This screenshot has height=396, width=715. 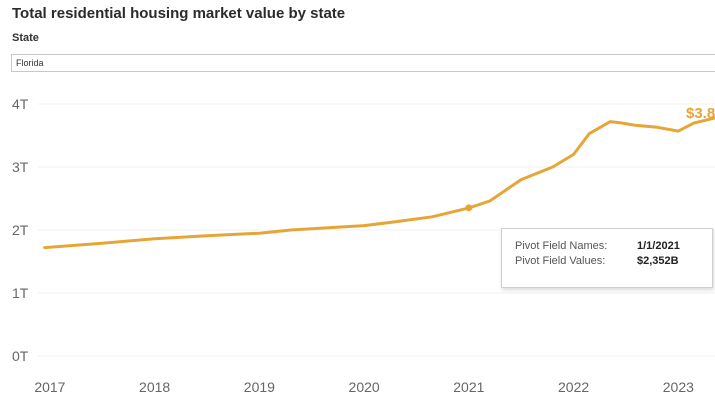 What do you see at coordinates (469, 208) in the screenshot?
I see `highlight-point` at bounding box center [469, 208].